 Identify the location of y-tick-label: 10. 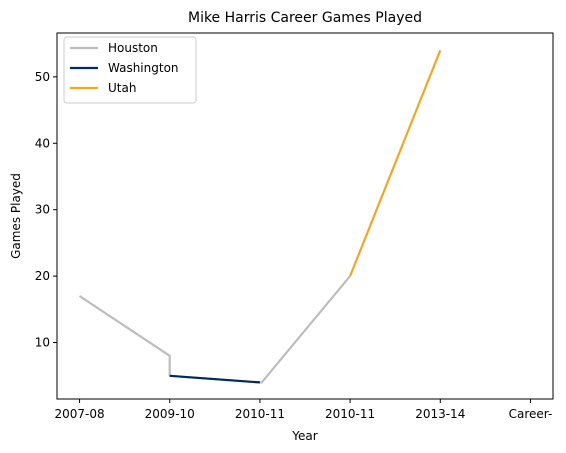
(42, 343).